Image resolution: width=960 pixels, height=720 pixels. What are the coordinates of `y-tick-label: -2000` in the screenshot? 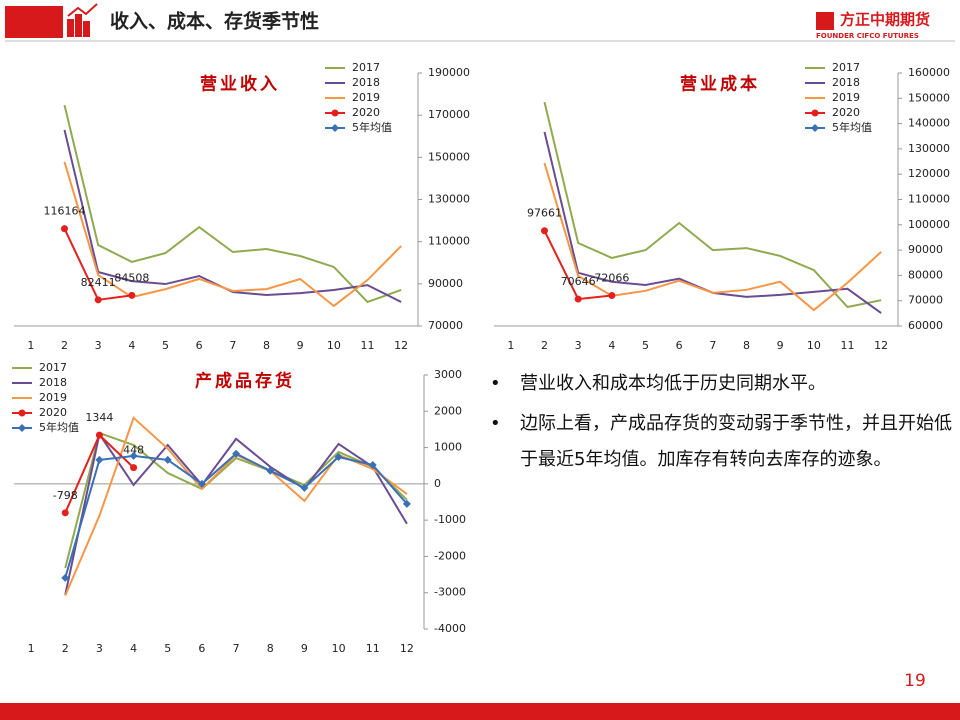 It's located at (450, 555).